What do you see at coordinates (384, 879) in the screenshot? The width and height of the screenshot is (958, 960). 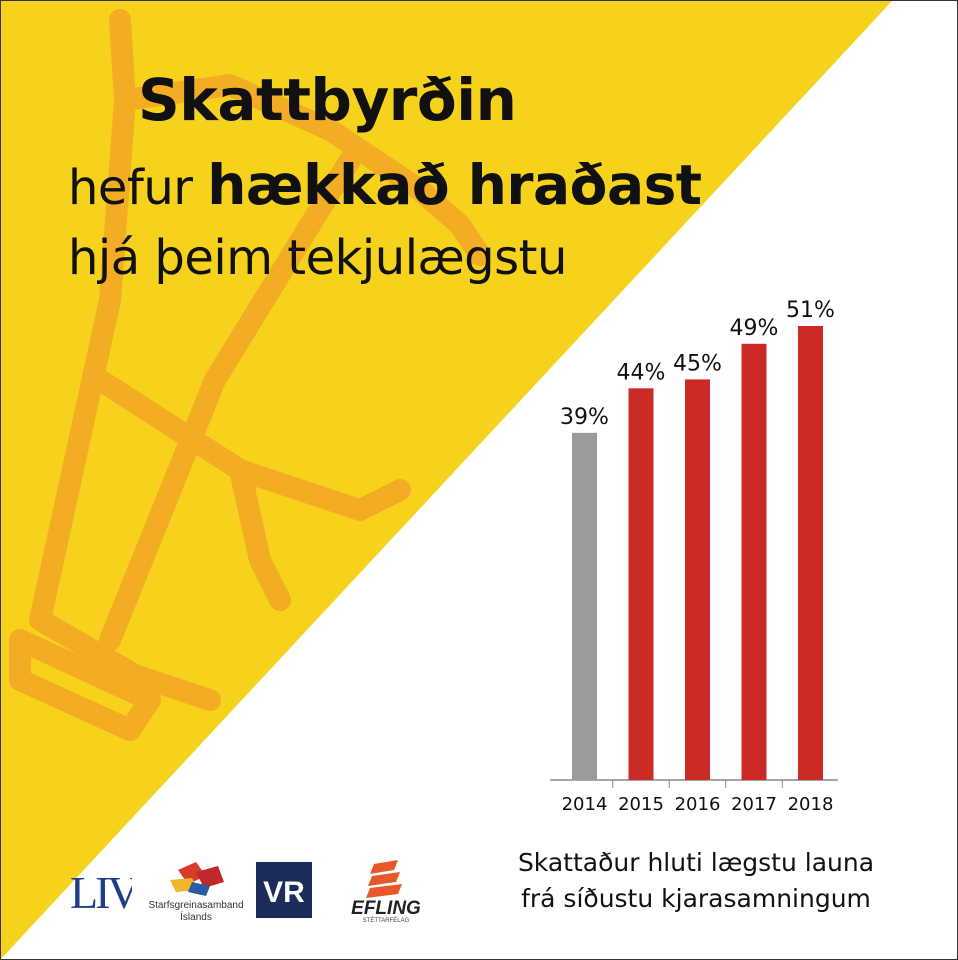 I see `efling-flame-icon` at bounding box center [384, 879].